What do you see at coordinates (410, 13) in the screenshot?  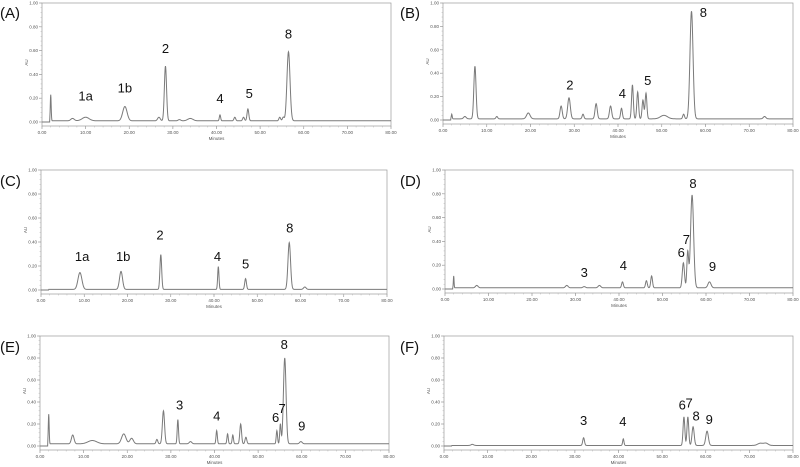 I see `panel-label: (B)` at bounding box center [410, 13].